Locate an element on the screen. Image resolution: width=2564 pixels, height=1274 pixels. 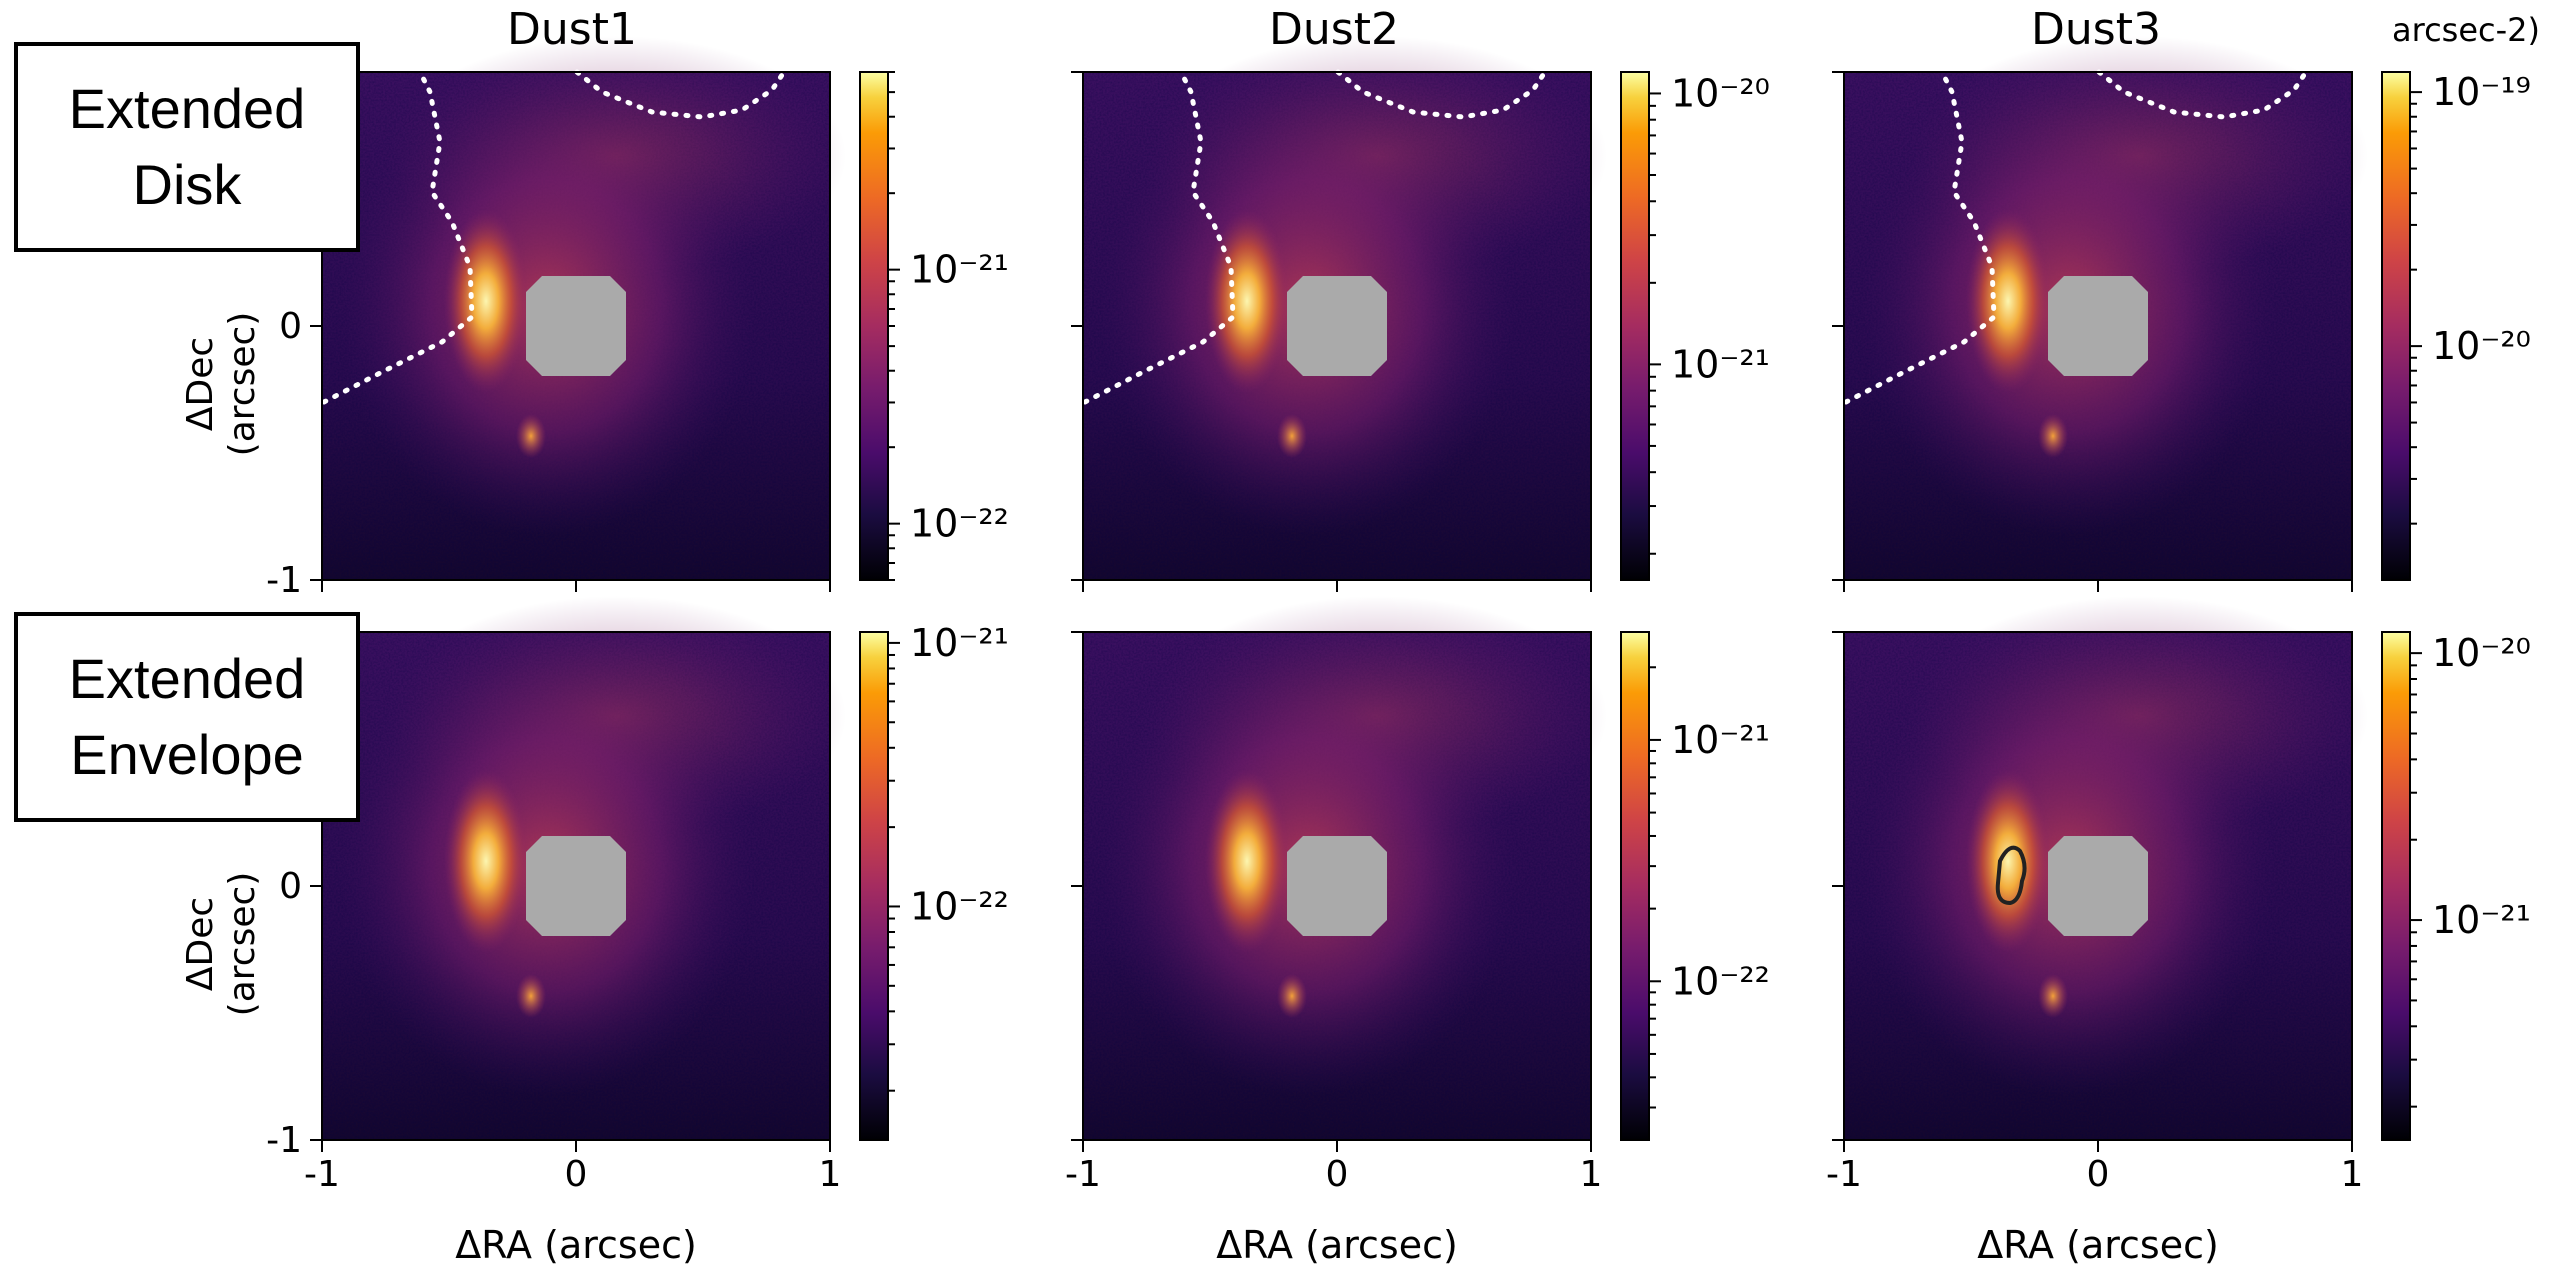
panel-1-1: -1 0 ΔDec(arcsec) 10⁻²¹ 10⁻²² is located at coordinates (594, 318).